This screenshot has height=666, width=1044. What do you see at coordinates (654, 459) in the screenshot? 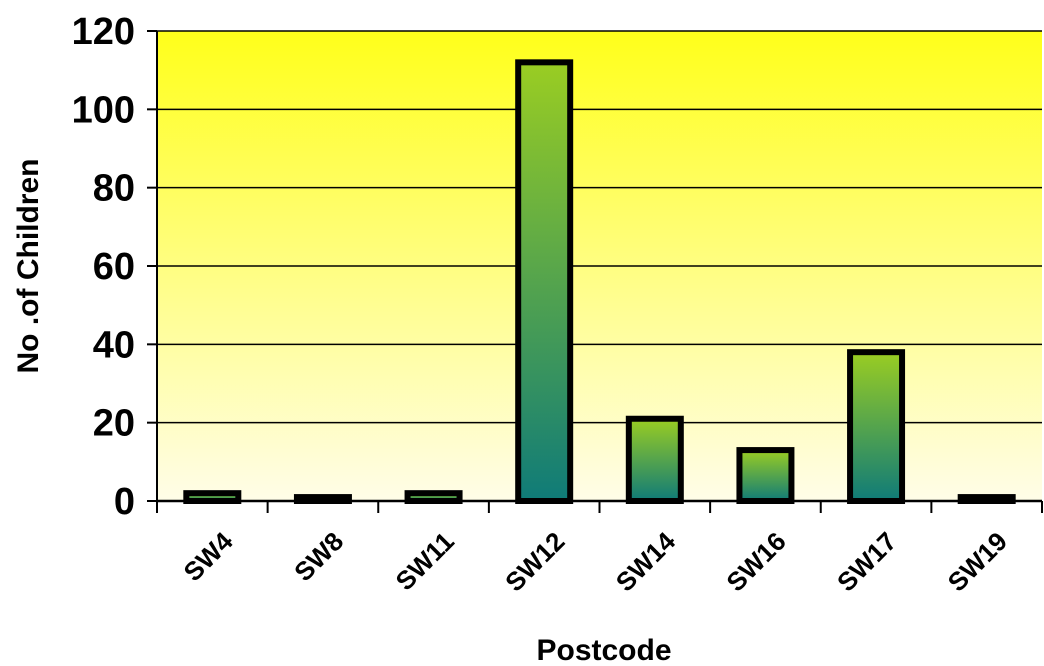
I see `bar-sw14` at bounding box center [654, 459].